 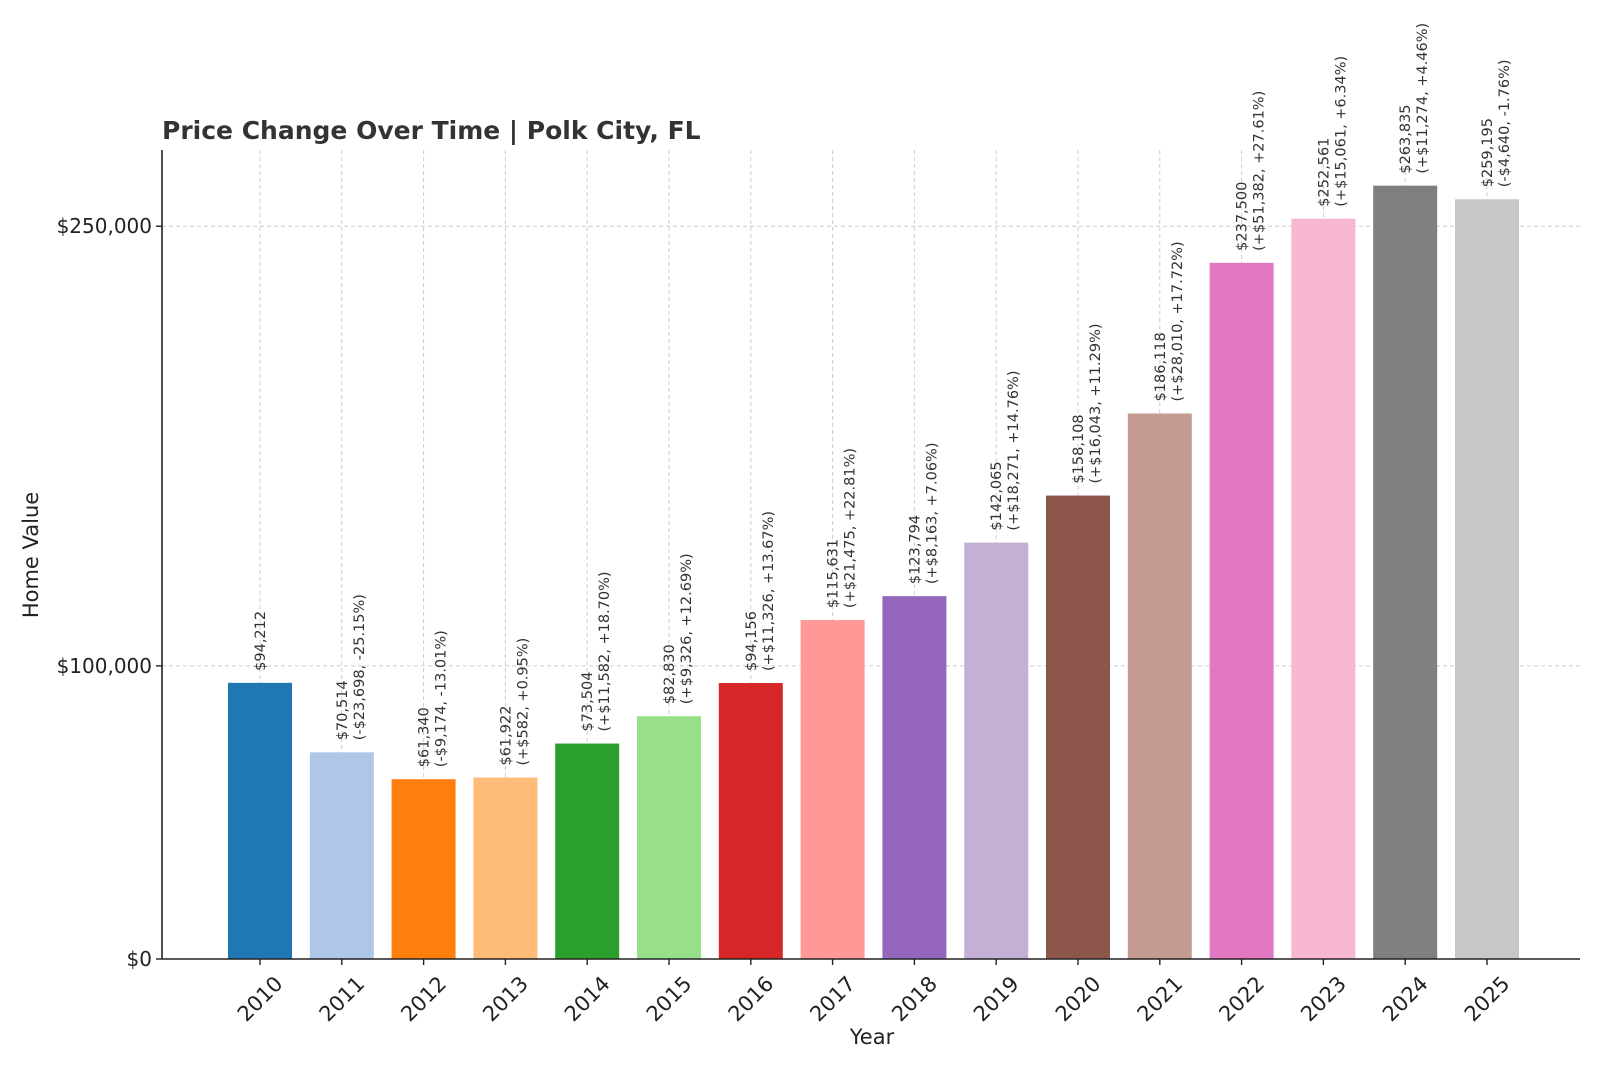 I want to click on bar-2019, so click(x=996, y=750).